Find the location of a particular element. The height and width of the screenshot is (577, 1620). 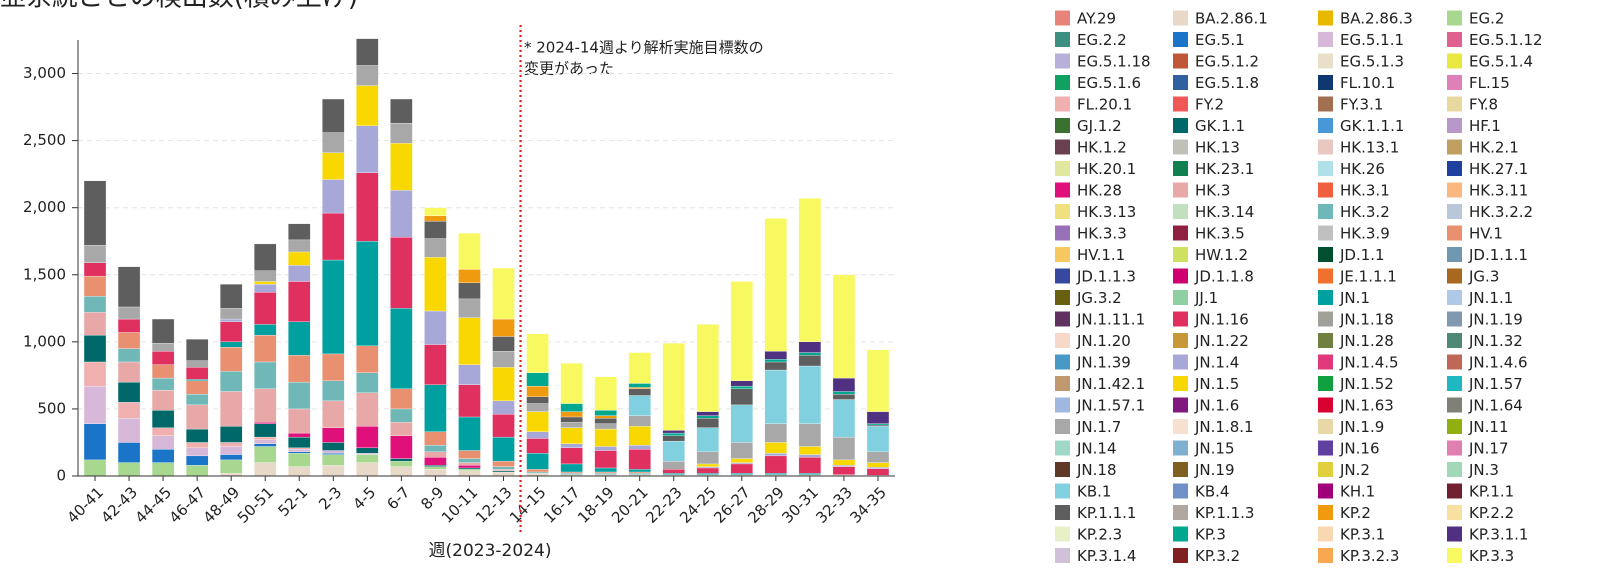

legend-label: HK.3.9 is located at coordinates (1365, 234).